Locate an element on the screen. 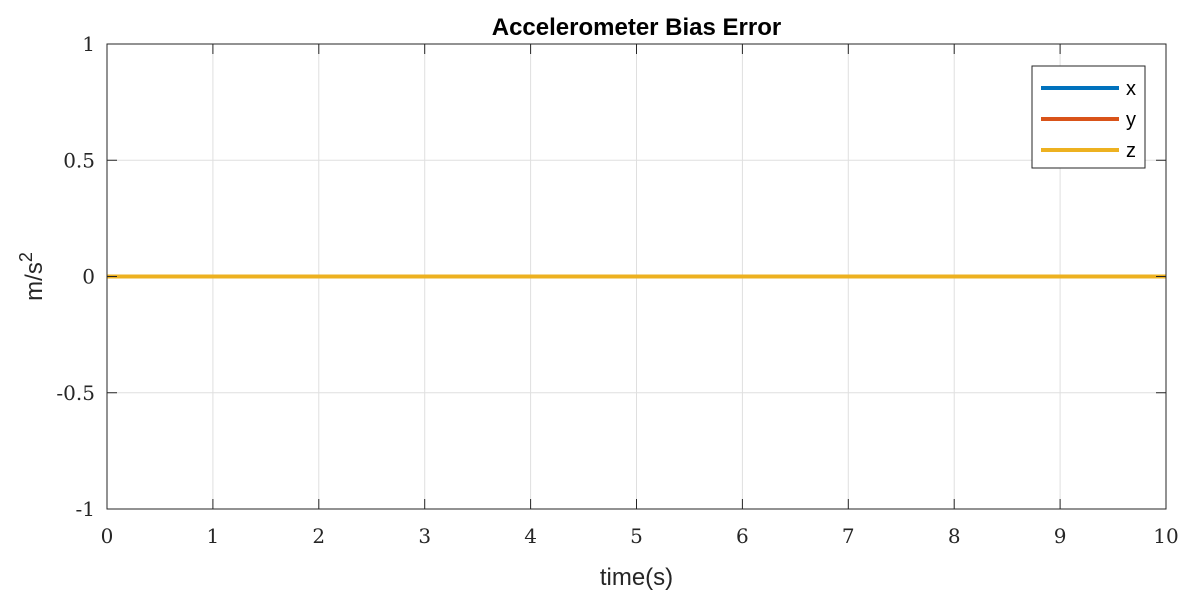  legend-label-y: y is located at coordinates (1131, 120).